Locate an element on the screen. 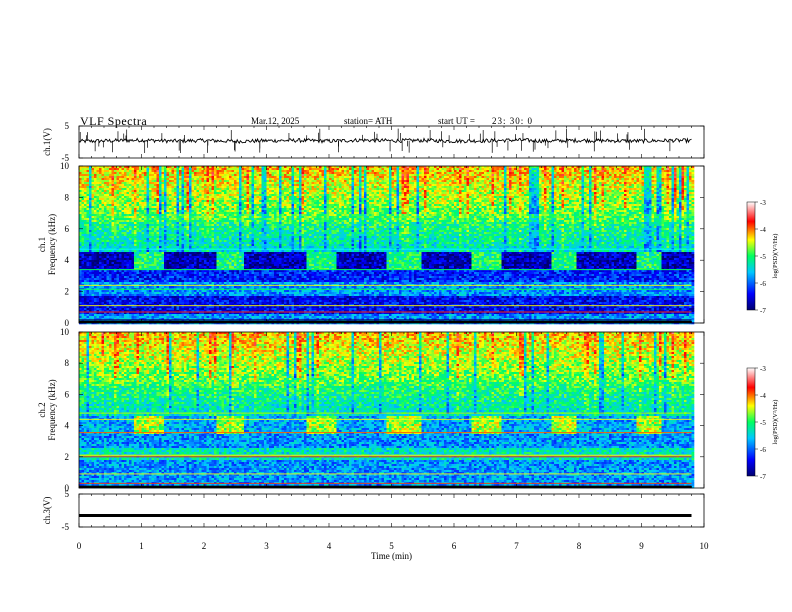 Image resolution: width=792 pixels, height=612 pixels. x-tick-label: 8 is located at coordinates (579, 546).